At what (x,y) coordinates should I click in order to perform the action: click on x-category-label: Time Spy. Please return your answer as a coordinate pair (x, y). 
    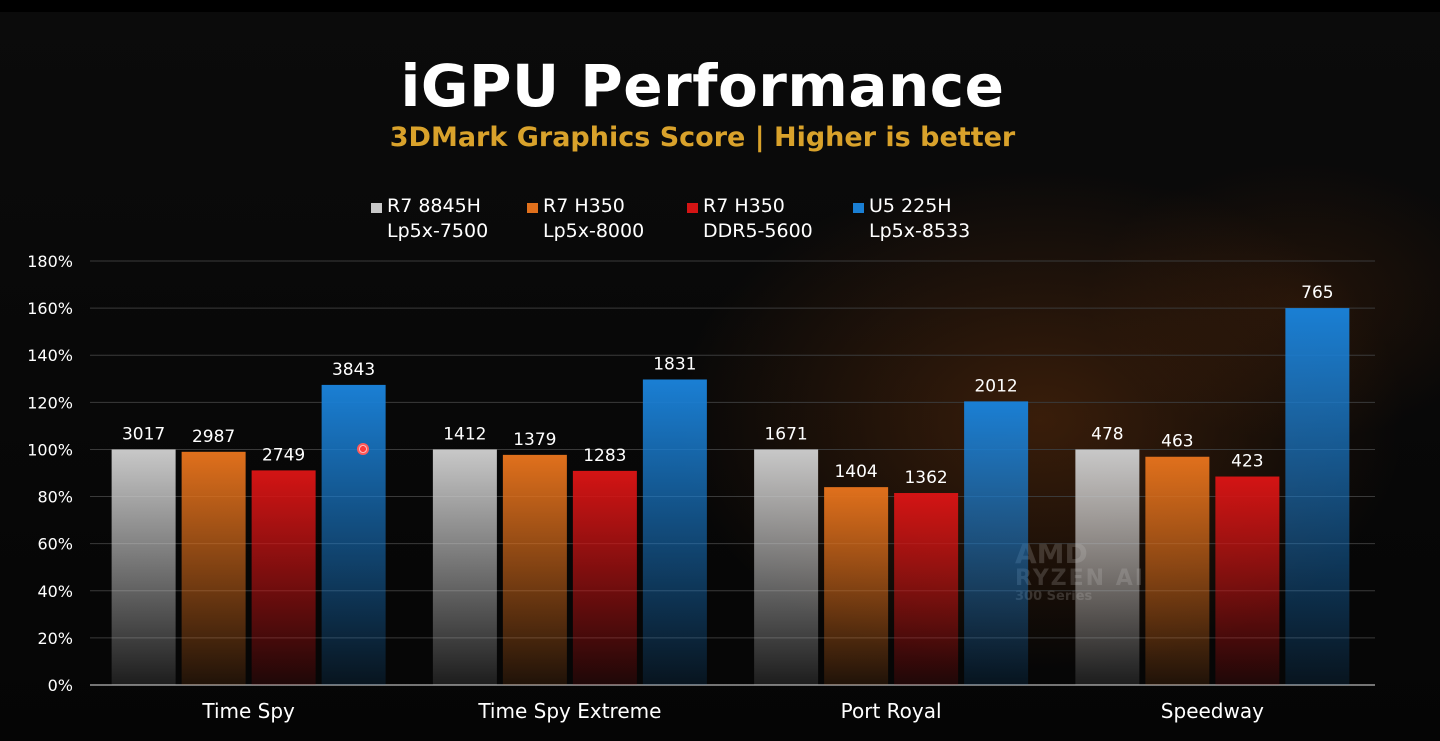
    Looking at the image, I should click on (248, 711).